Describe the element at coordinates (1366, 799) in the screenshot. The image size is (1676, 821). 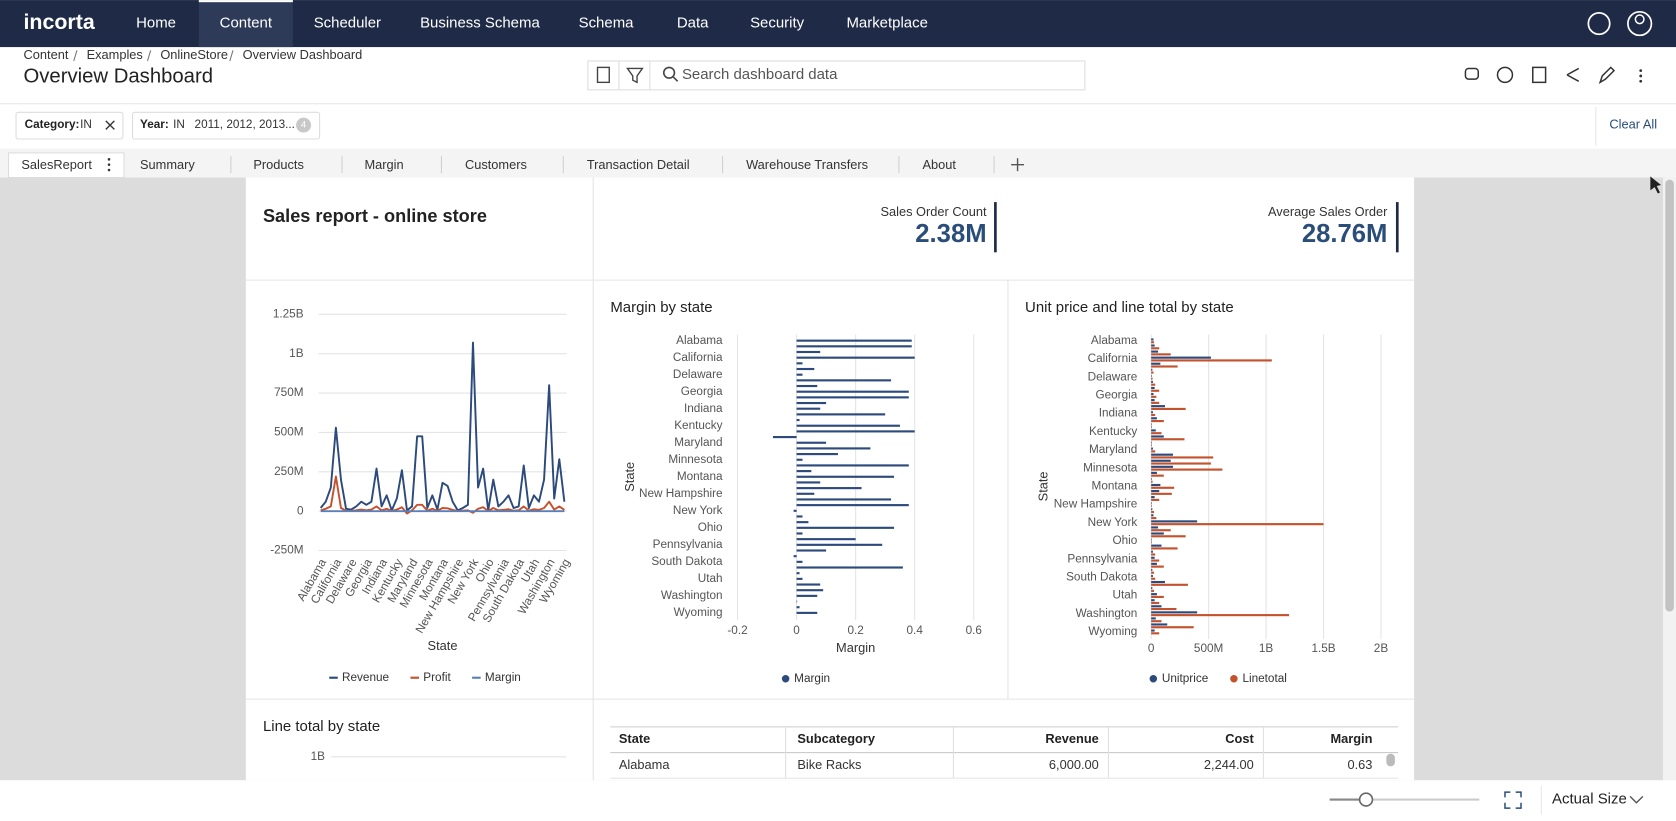
I see `zoom-knob` at that location.